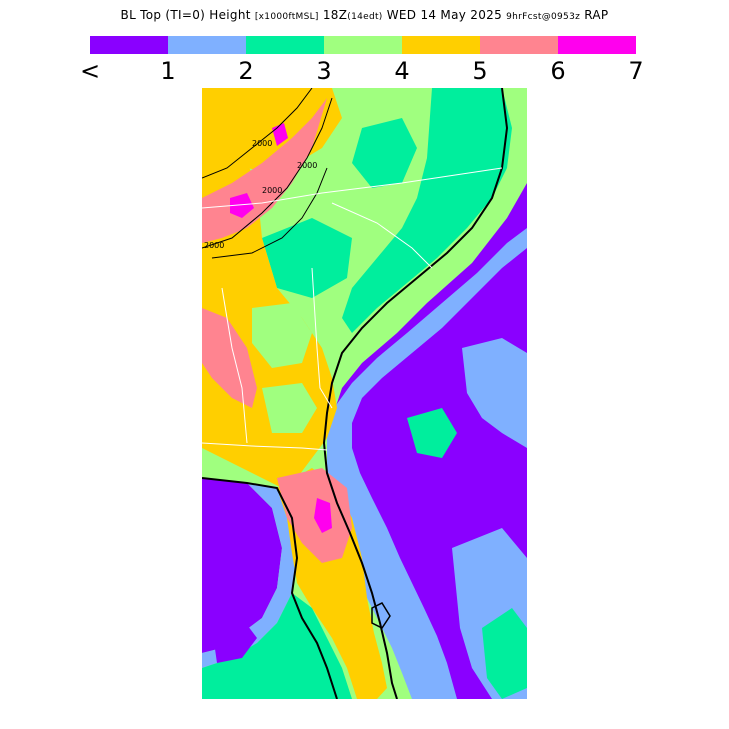 This screenshot has width=729, height=729. Describe the element at coordinates (543, 17) in the screenshot. I see `title-fcst: 9hrFcst@0953z` at that location.